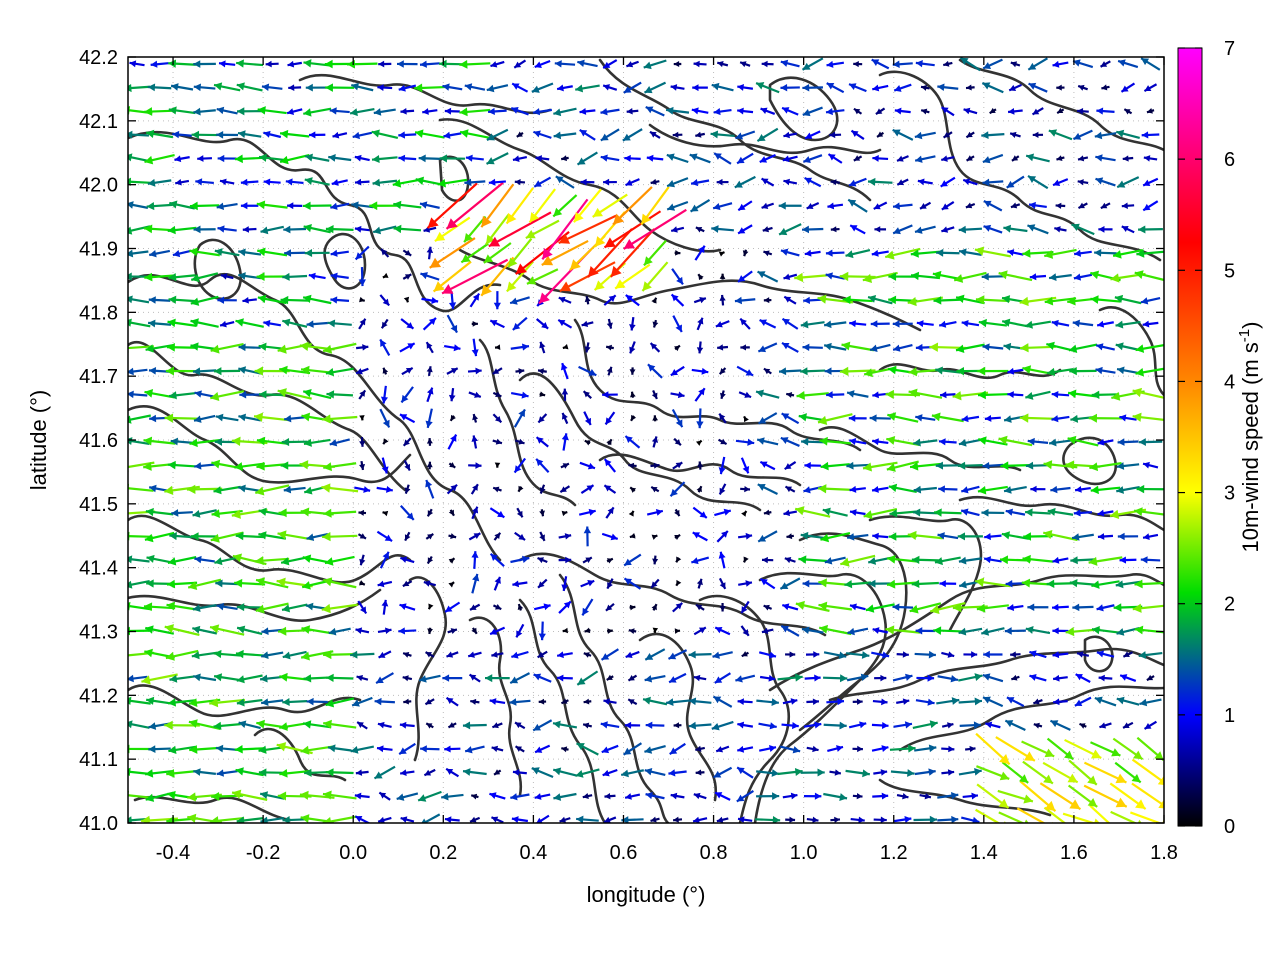 This screenshot has height=960, width=1280. Describe the element at coordinates (1250, 447) in the screenshot. I see `colorbar-title-main: 10m-wind speed (m s` at that location.